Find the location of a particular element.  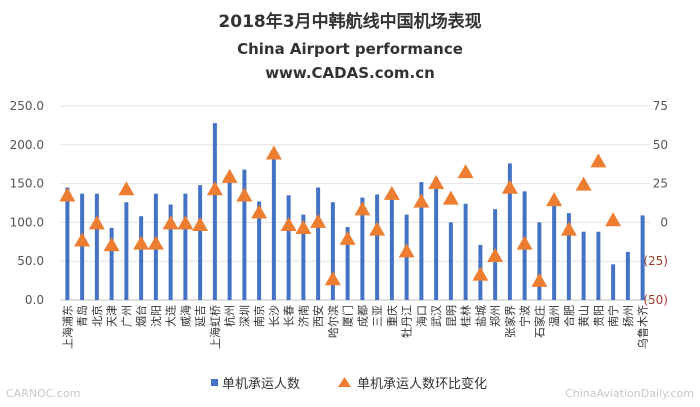

category-label: 海口 is located at coordinates (421, 316).